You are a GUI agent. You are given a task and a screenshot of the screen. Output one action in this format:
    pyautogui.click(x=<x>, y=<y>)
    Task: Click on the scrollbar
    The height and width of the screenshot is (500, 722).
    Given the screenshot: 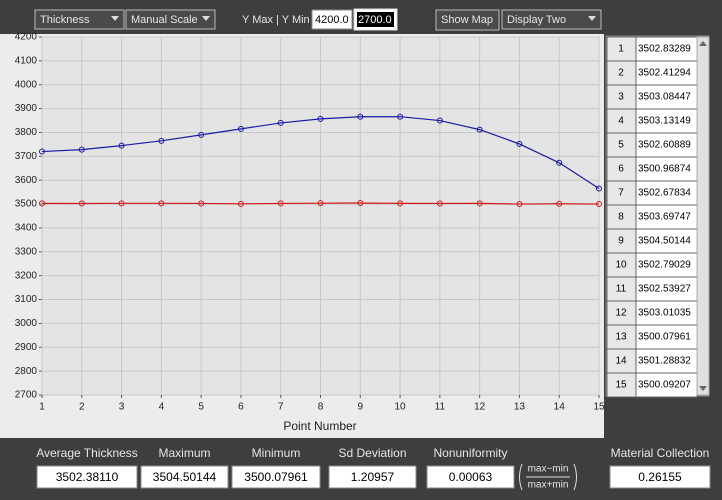 What is the action you would take?
    pyautogui.click(x=703, y=216)
    